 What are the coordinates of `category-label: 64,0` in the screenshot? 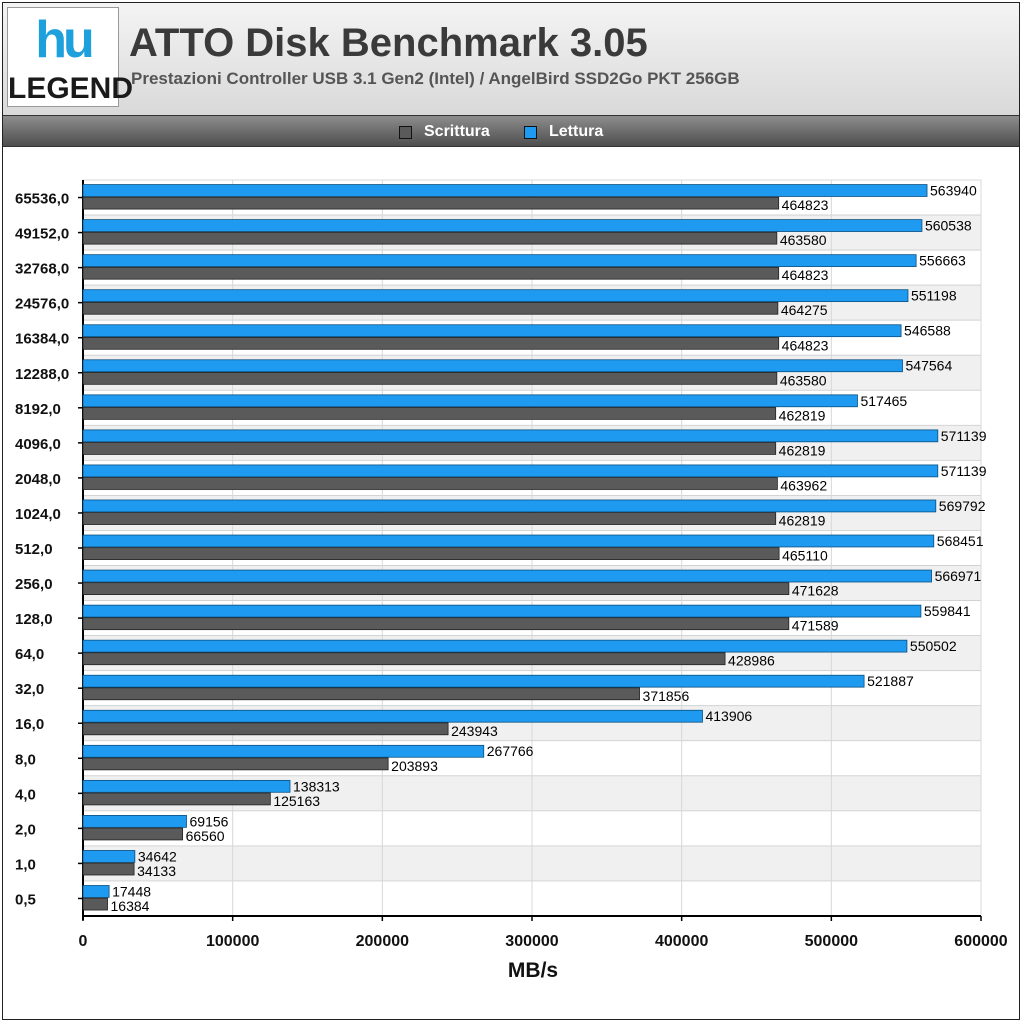 It's located at (29, 654).